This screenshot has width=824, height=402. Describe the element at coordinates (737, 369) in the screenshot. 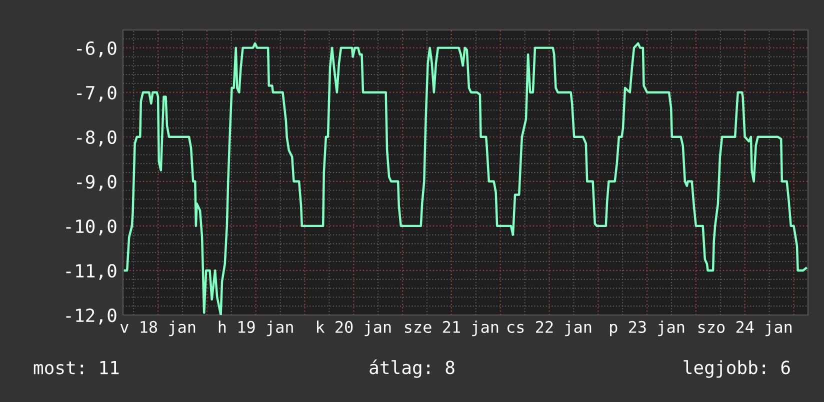

I see `text: legjobb: 6` at that location.